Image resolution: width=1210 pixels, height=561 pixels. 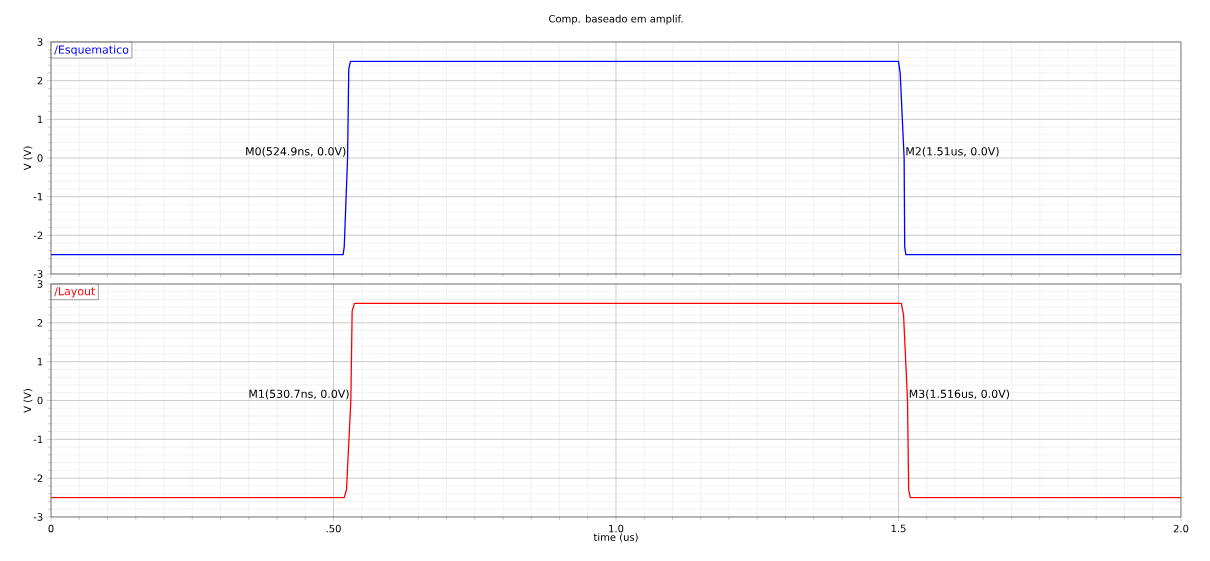 I want to click on chart-title: Comp. baseado em amplif., so click(x=616, y=19).